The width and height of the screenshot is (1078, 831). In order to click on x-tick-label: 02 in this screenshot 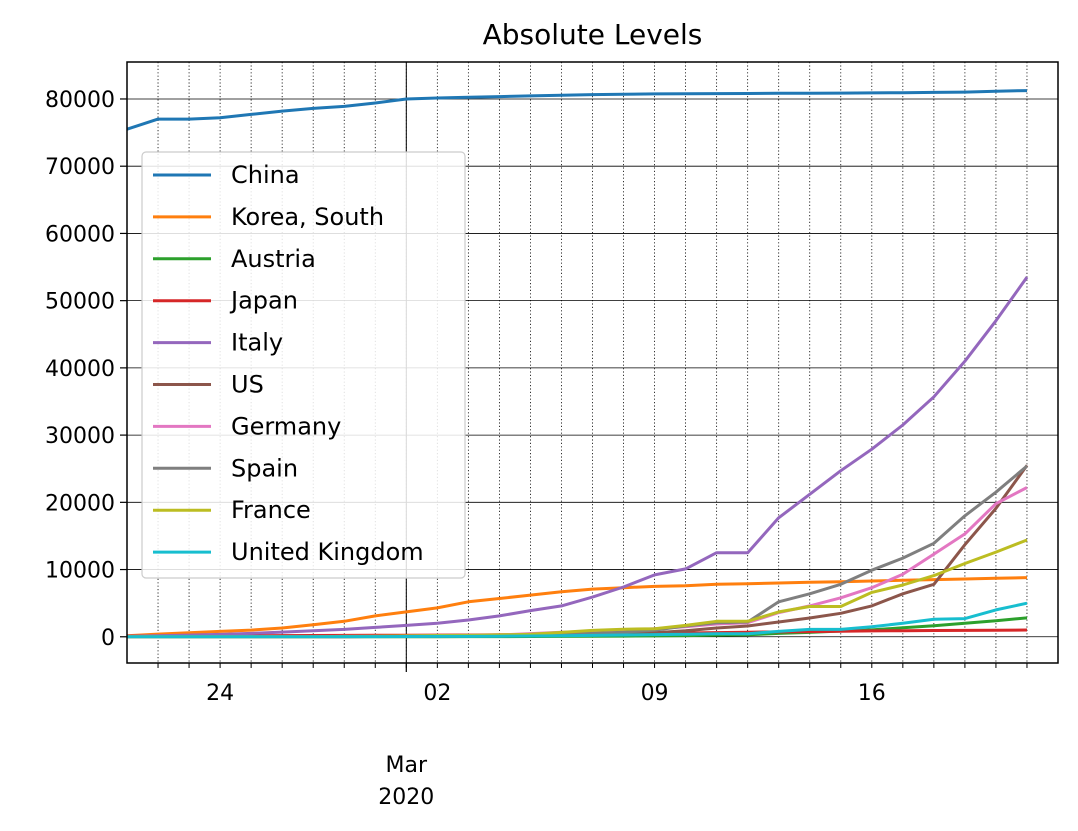, I will do `click(437, 693)`.